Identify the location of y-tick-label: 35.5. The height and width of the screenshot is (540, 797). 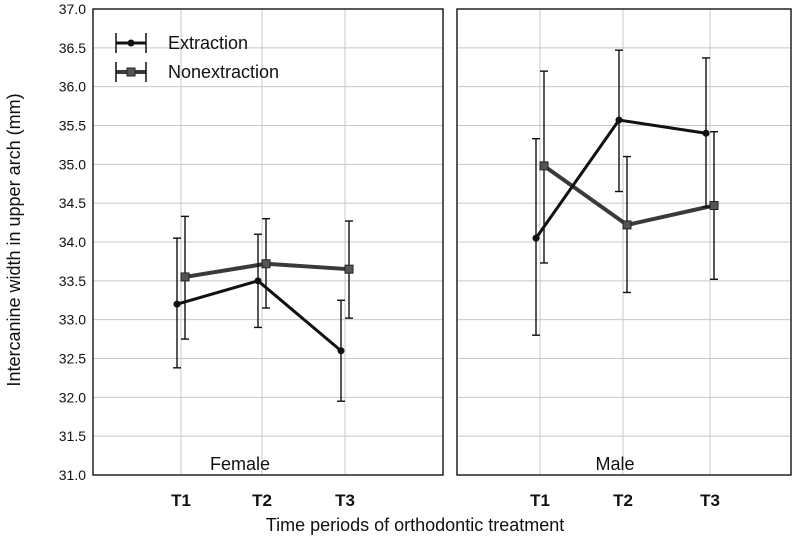
(72, 126).